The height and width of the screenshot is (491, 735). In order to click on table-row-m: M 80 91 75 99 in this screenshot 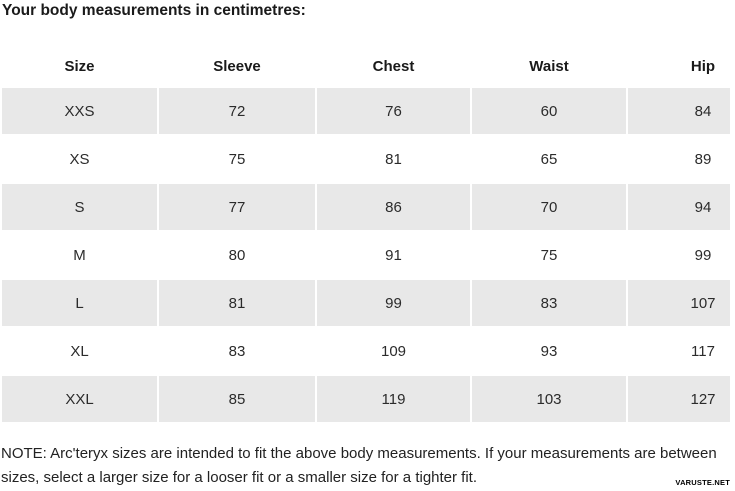, I will do `click(366, 255)`.